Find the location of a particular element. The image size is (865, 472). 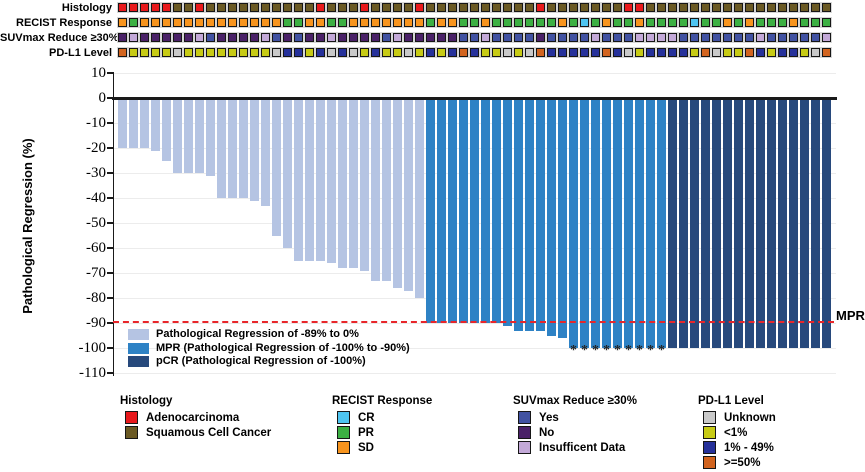

y-tick-label: 10 is located at coordinates (98, 73).